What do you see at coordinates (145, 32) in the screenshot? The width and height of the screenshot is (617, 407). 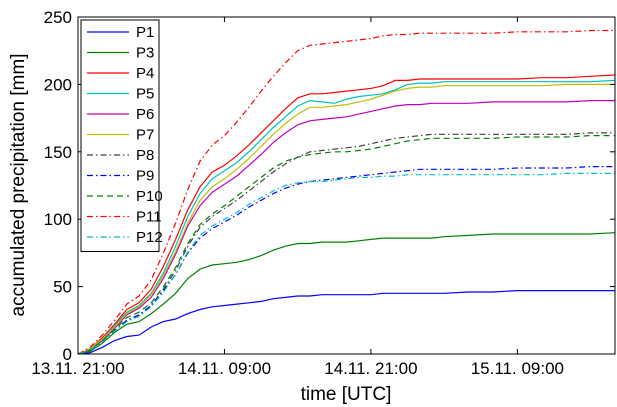 I see `legend-label-p1: P1` at bounding box center [145, 32].